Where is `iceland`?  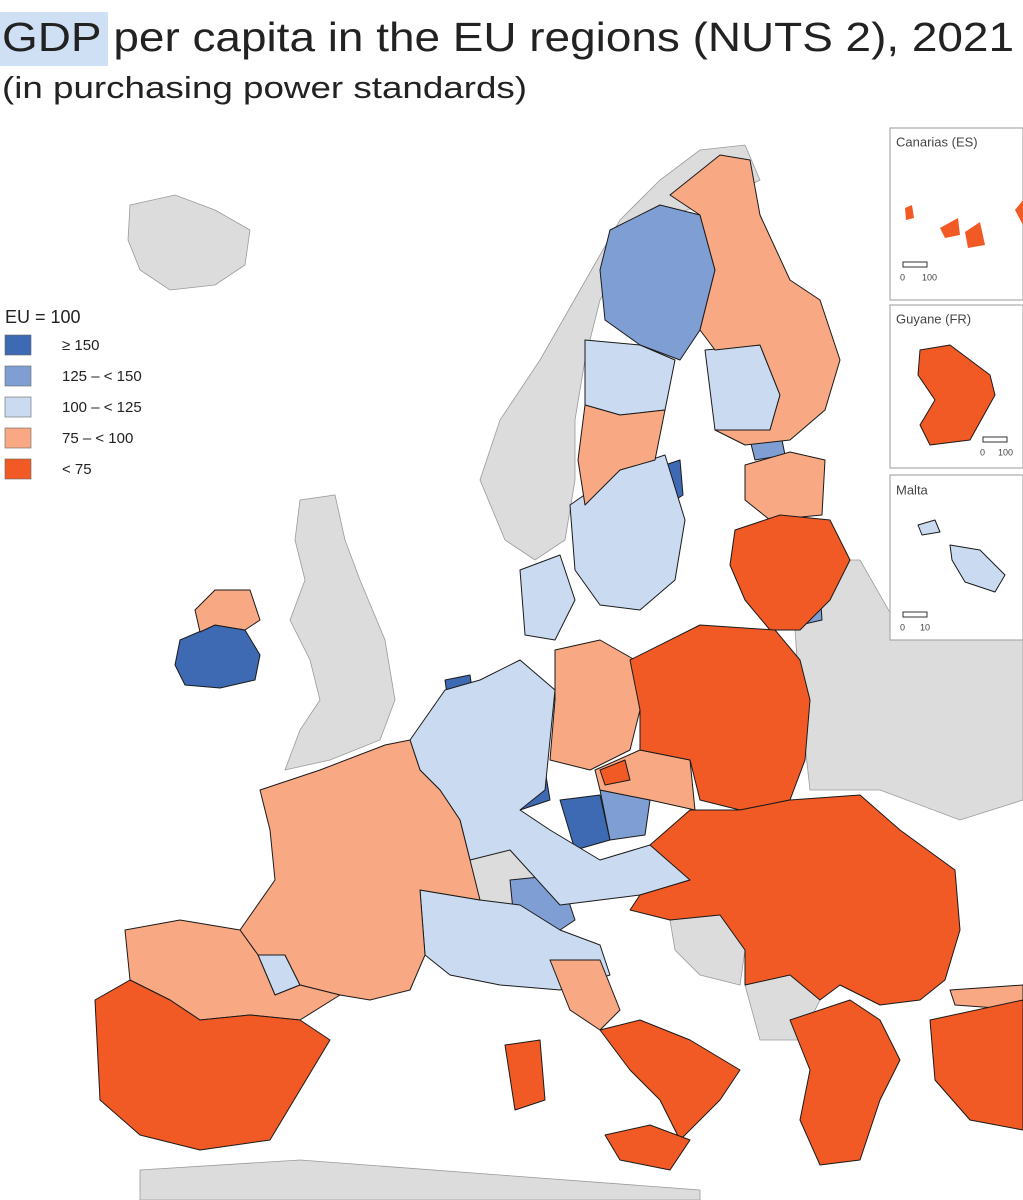 iceland is located at coordinates (189, 242).